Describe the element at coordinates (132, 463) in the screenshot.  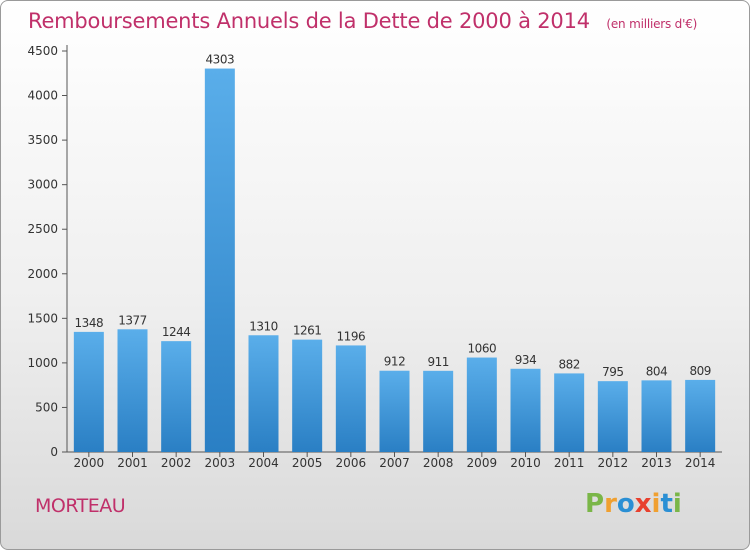
I see `x-tick-label: 2001` at that location.